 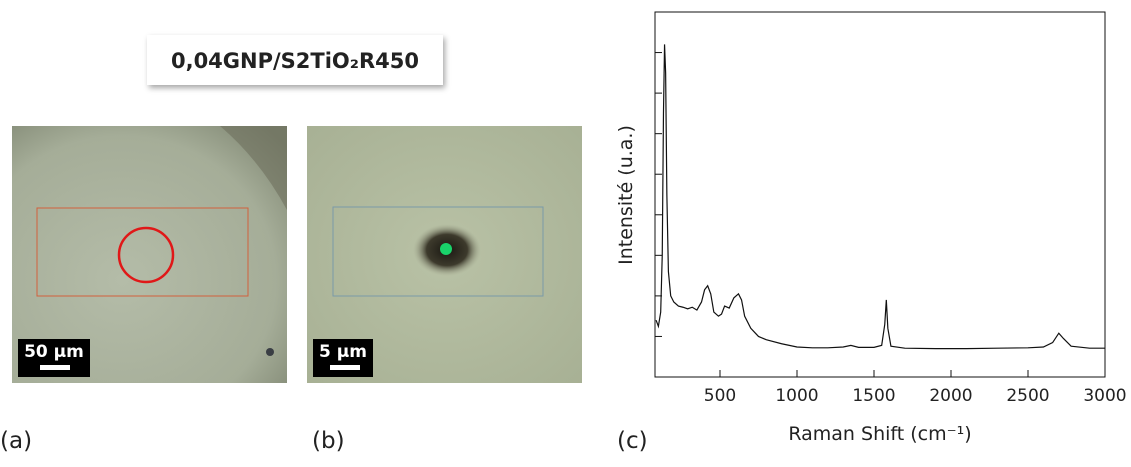 What do you see at coordinates (149, 254) in the screenshot?
I see `image-a: 50 µm` at bounding box center [149, 254].